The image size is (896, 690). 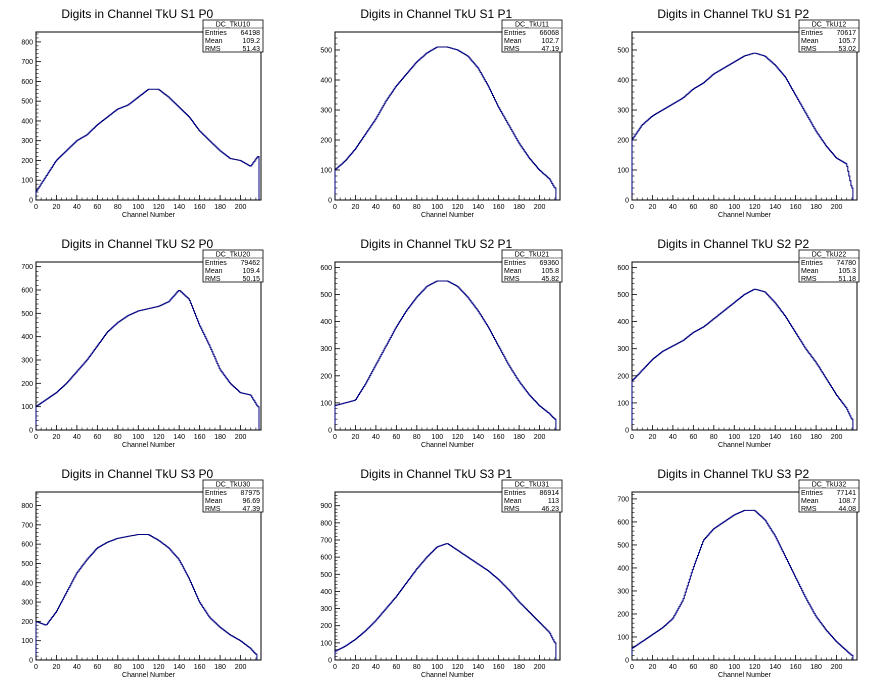 What do you see at coordinates (733, 14) in the screenshot?
I see `chart-title: Digits in Channel TkU S1 P2` at bounding box center [733, 14].